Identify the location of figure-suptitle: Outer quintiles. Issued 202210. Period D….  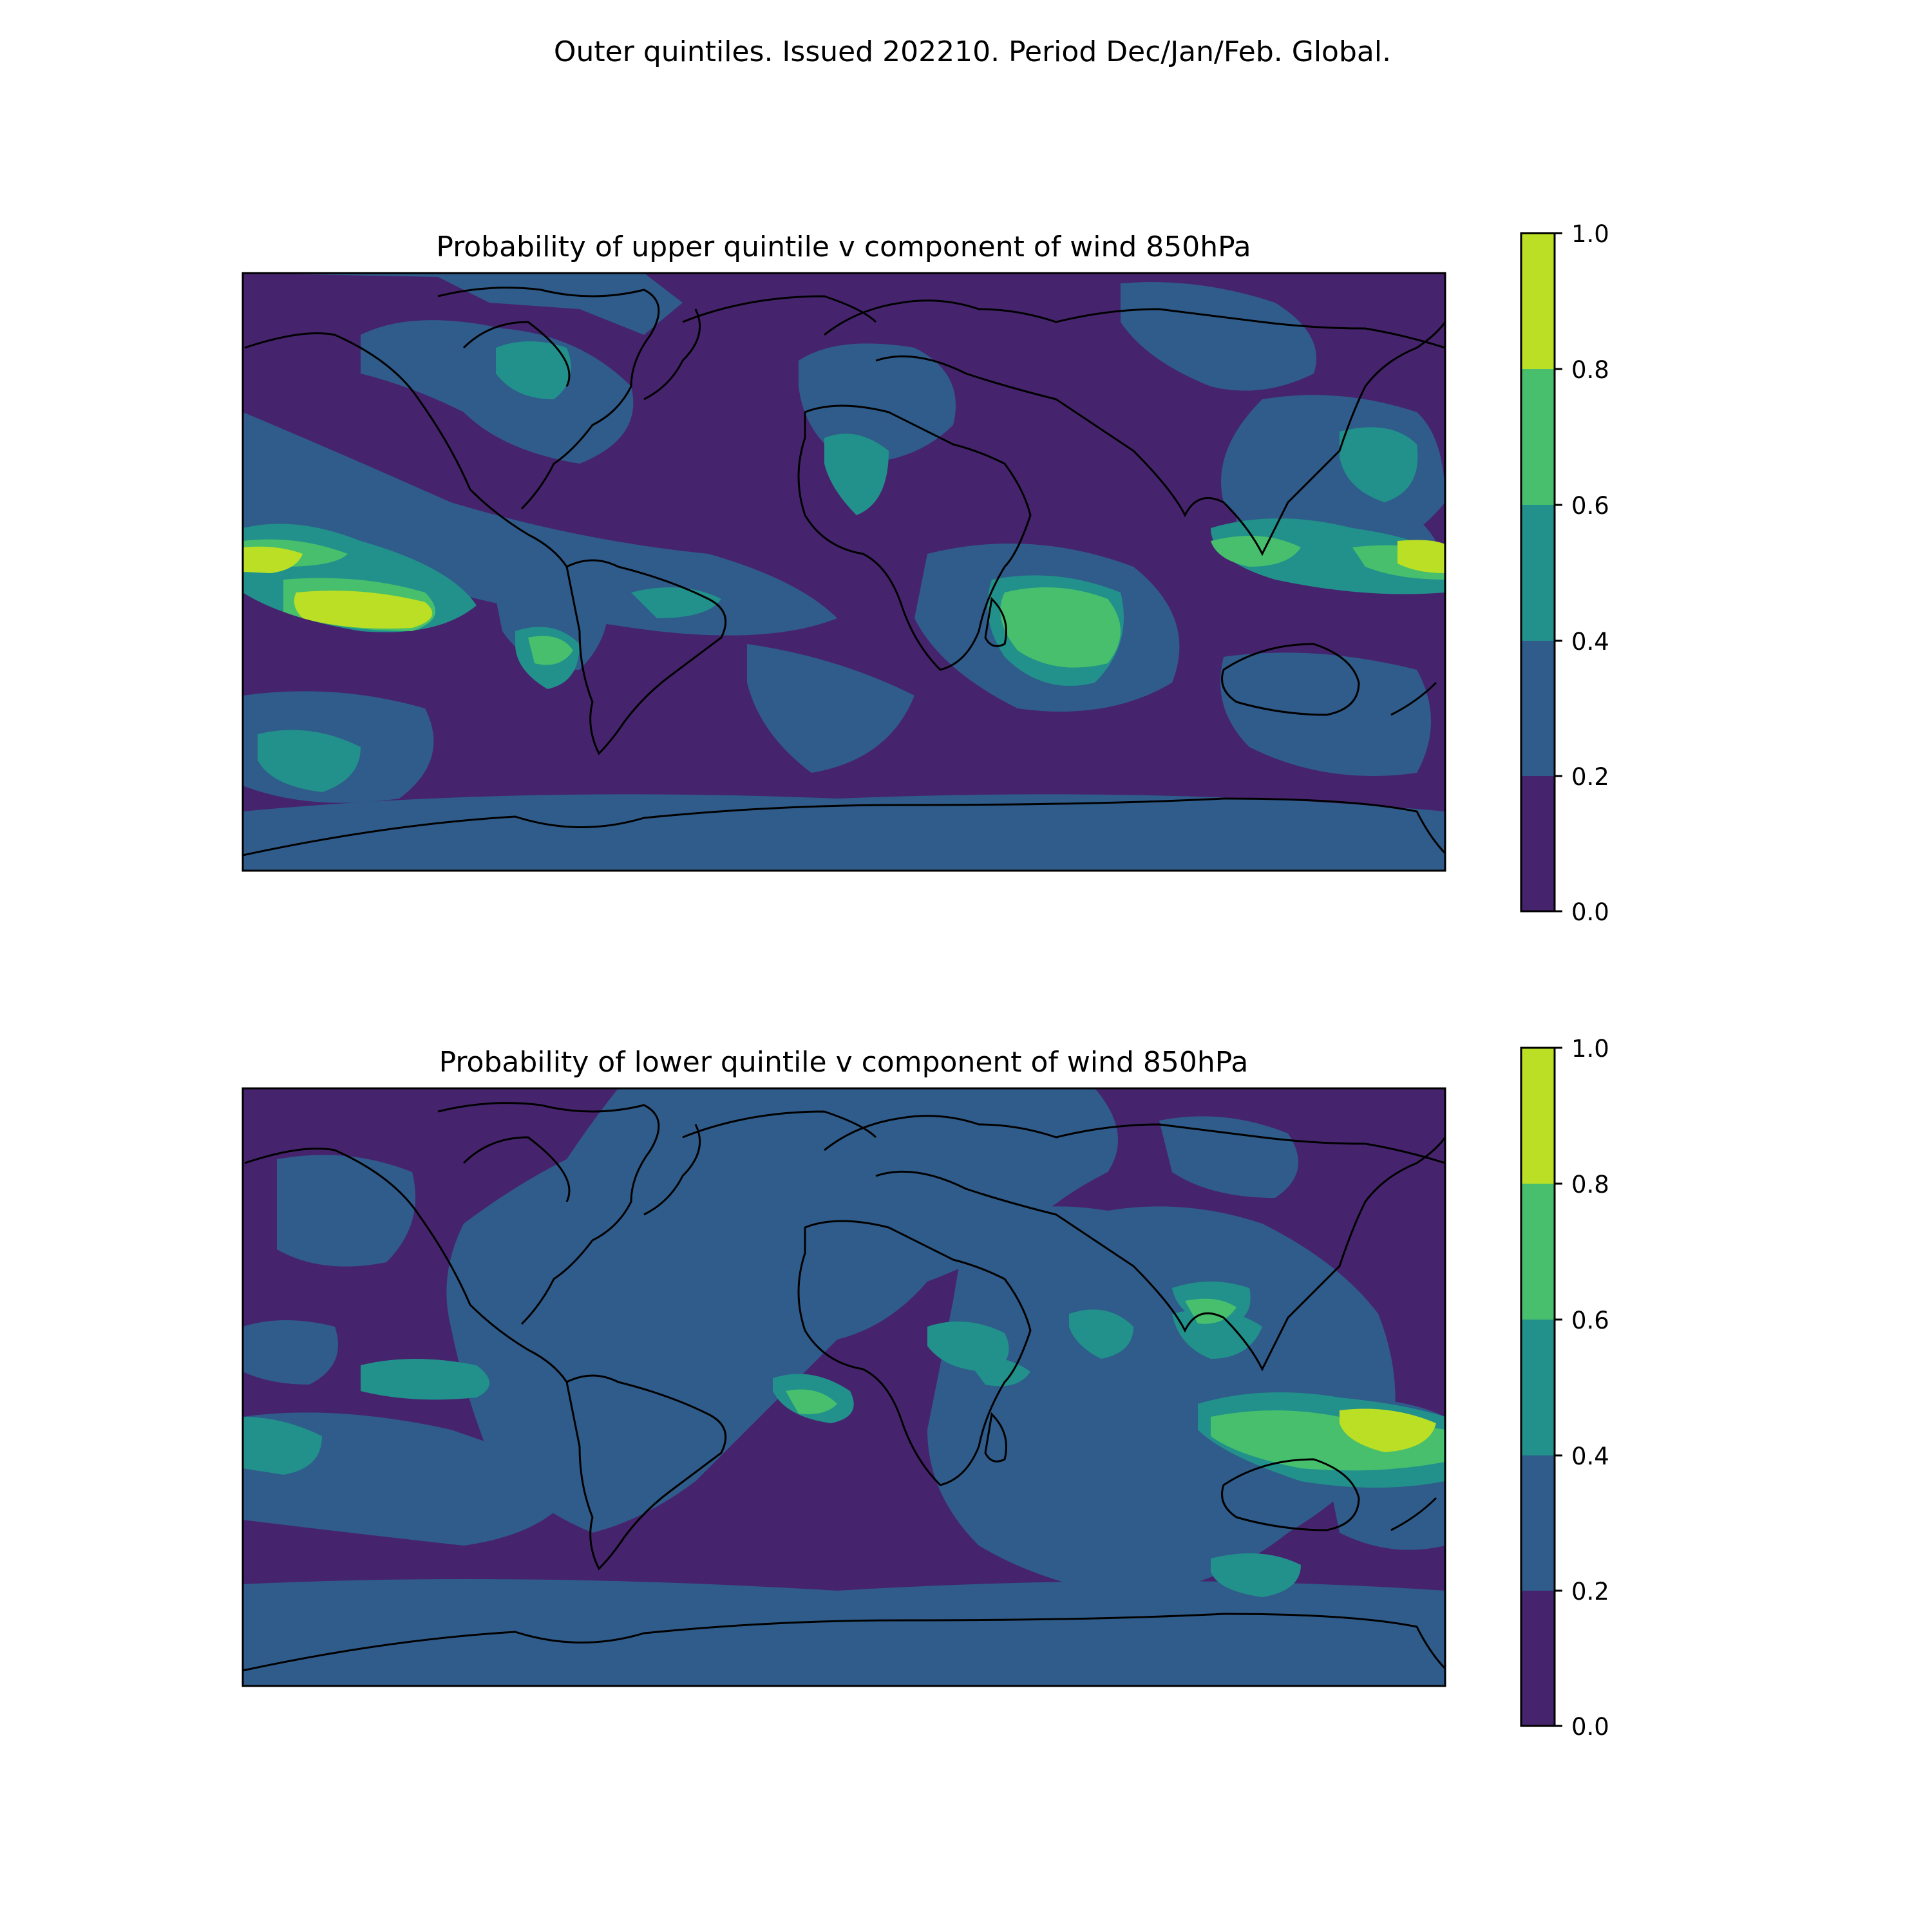
(973, 52).